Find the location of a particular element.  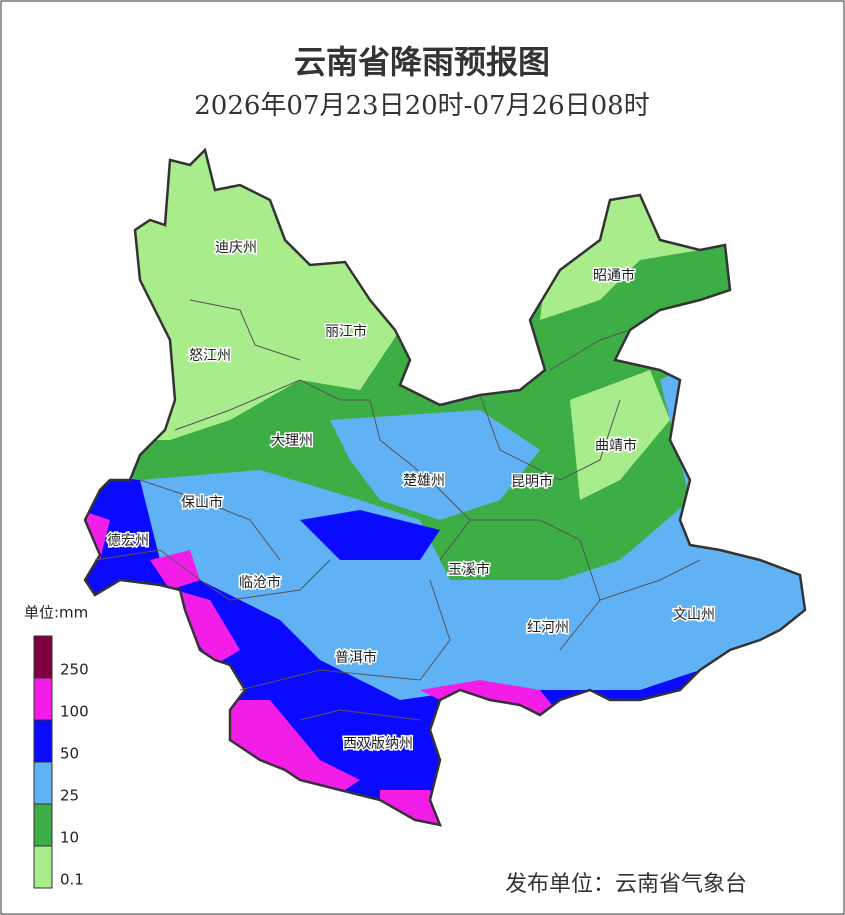

region-label: 楚雄州 is located at coordinates (424, 481).